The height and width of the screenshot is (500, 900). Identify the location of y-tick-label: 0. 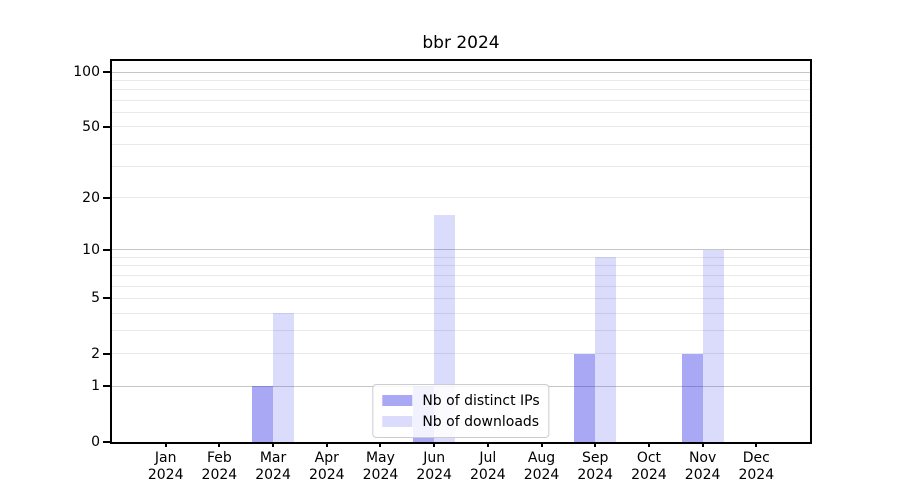
(95, 442).